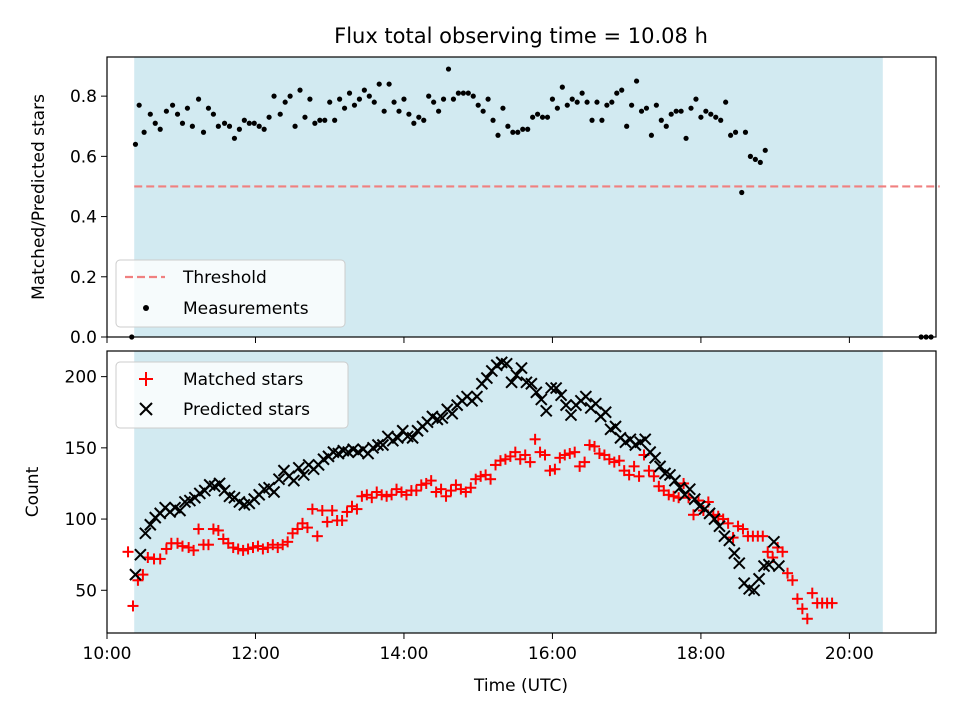 The image size is (960, 720). What do you see at coordinates (403, 654) in the screenshot?
I see `x-tick-label: 14:00` at bounding box center [403, 654].